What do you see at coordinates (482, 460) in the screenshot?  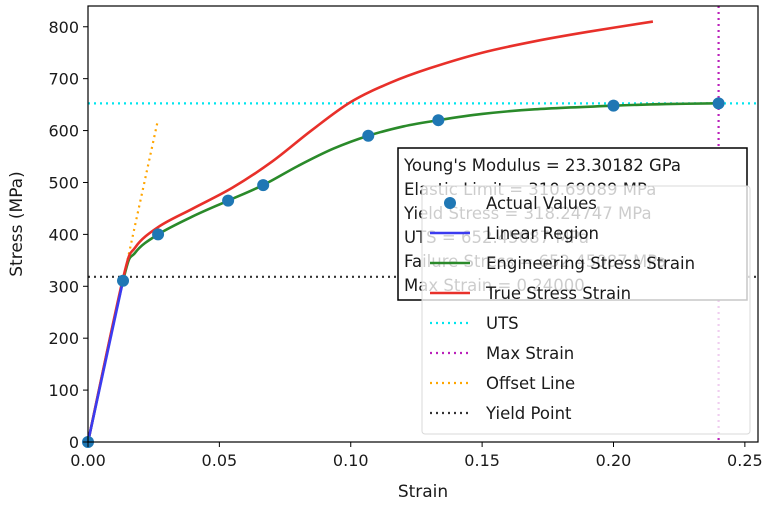 I see `x-tick-label: 0.15` at bounding box center [482, 460].